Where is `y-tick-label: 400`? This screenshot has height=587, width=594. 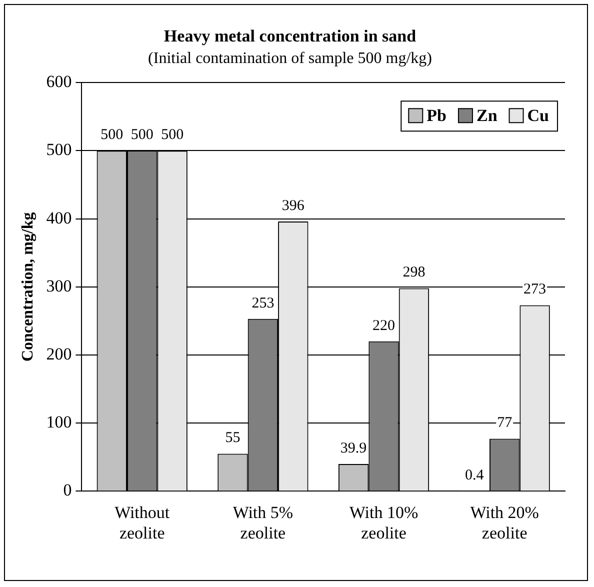
y-tick-label: 400 is located at coordinates (59, 218).